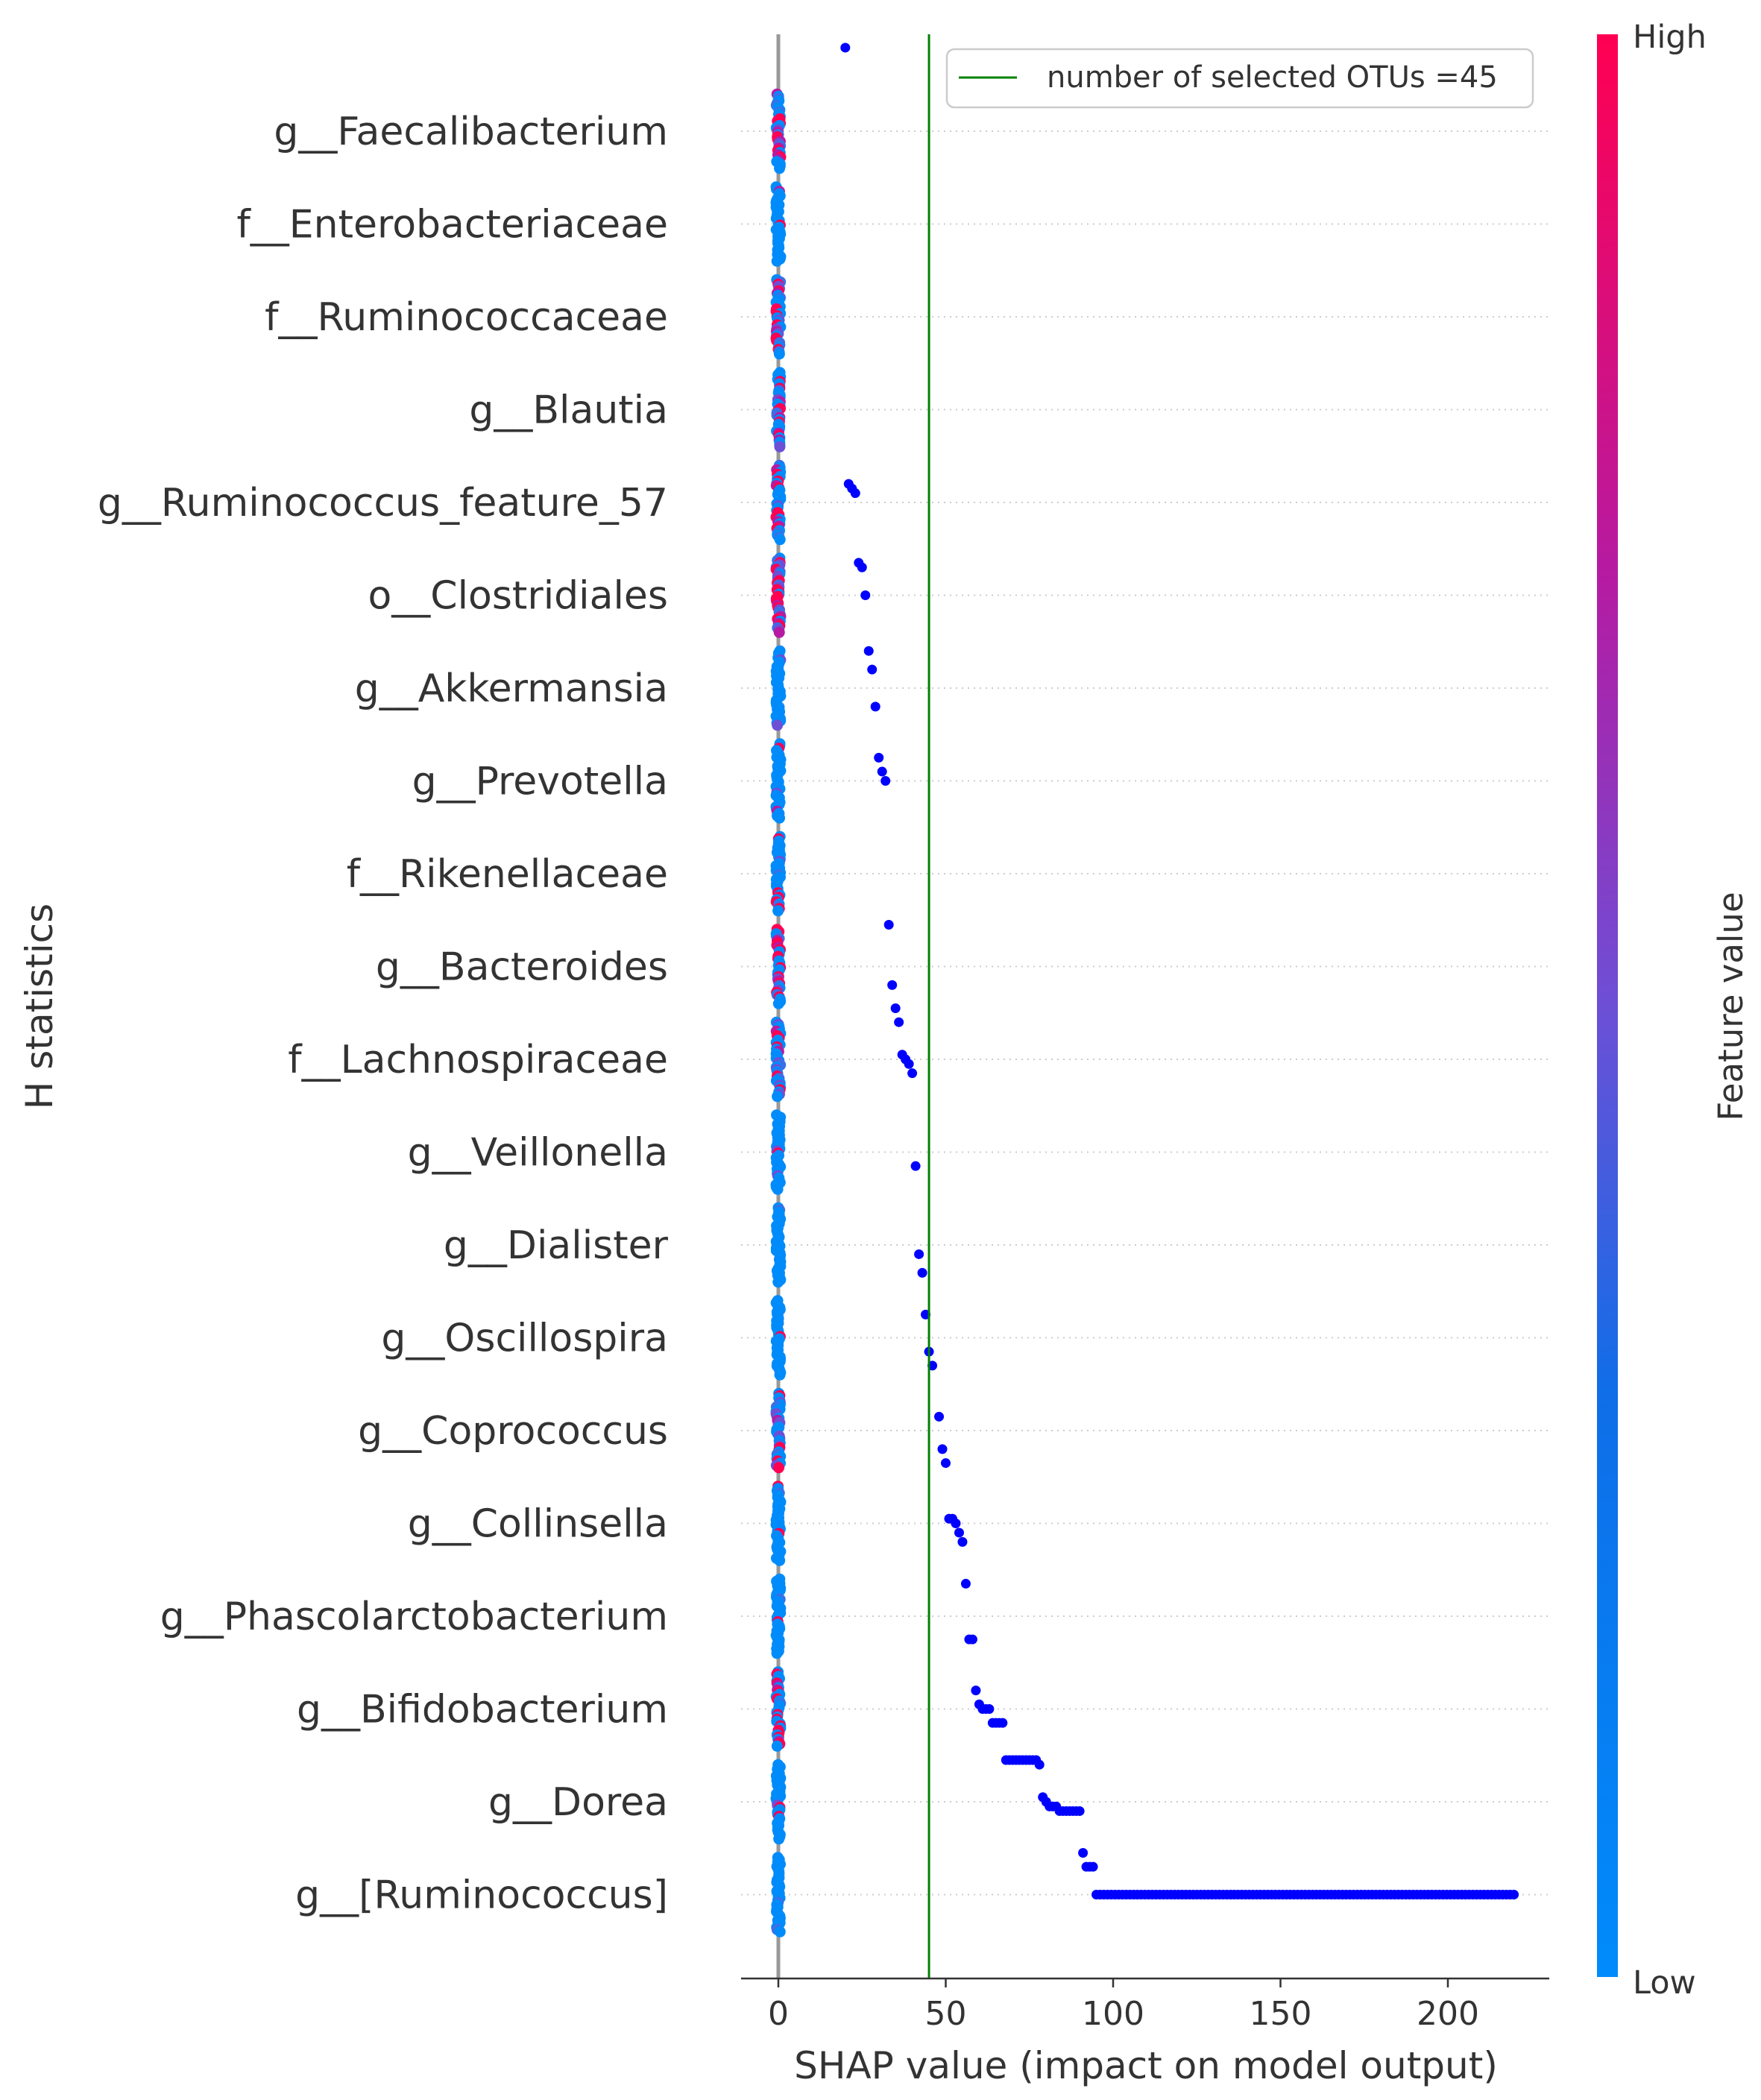 The height and width of the screenshot is (2100, 1761). What do you see at coordinates (578, 1802) in the screenshot?
I see `feature-label: g__Dorea` at bounding box center [578, 1802].